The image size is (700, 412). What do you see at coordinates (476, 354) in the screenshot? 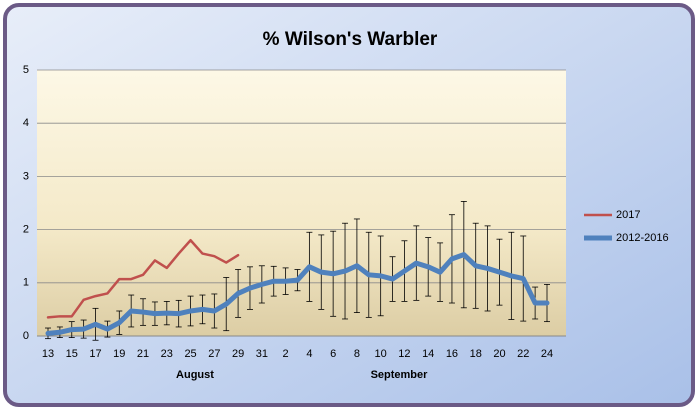
I see `x-tick-label: 18` at bounding box center [476, 354].